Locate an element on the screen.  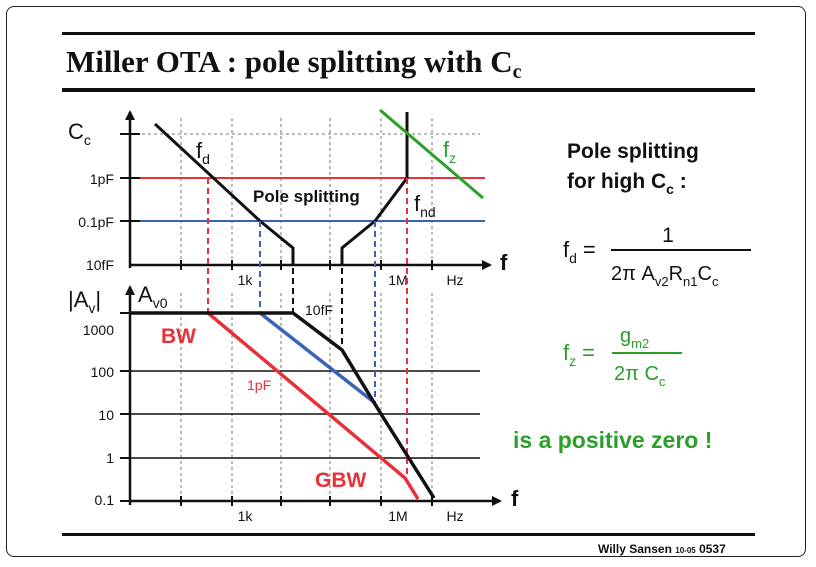
gain-curve-1pf is located at coordinates (313, 405).